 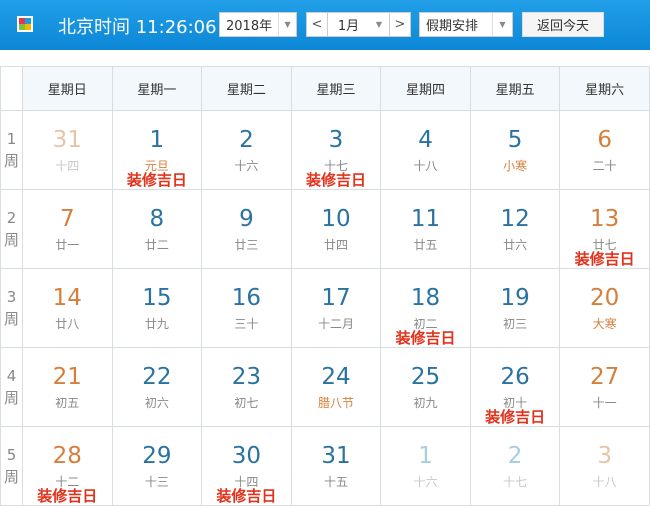 What do you see at coordinates (287, 24) in the screenshot?
I see `chevron-down-icon: ▼` at bounding box center [287, 24].